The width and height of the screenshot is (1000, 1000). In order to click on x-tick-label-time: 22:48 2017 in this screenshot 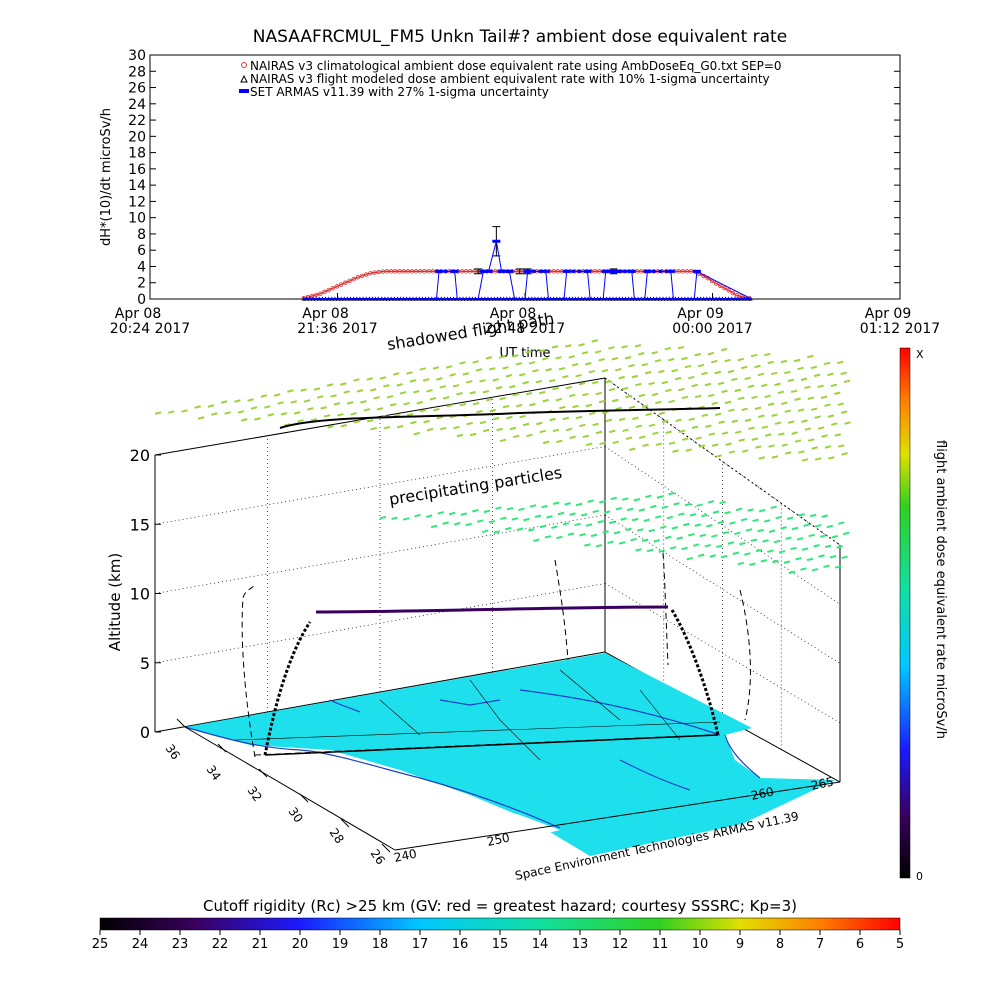, I will do `click(525, 329)`.